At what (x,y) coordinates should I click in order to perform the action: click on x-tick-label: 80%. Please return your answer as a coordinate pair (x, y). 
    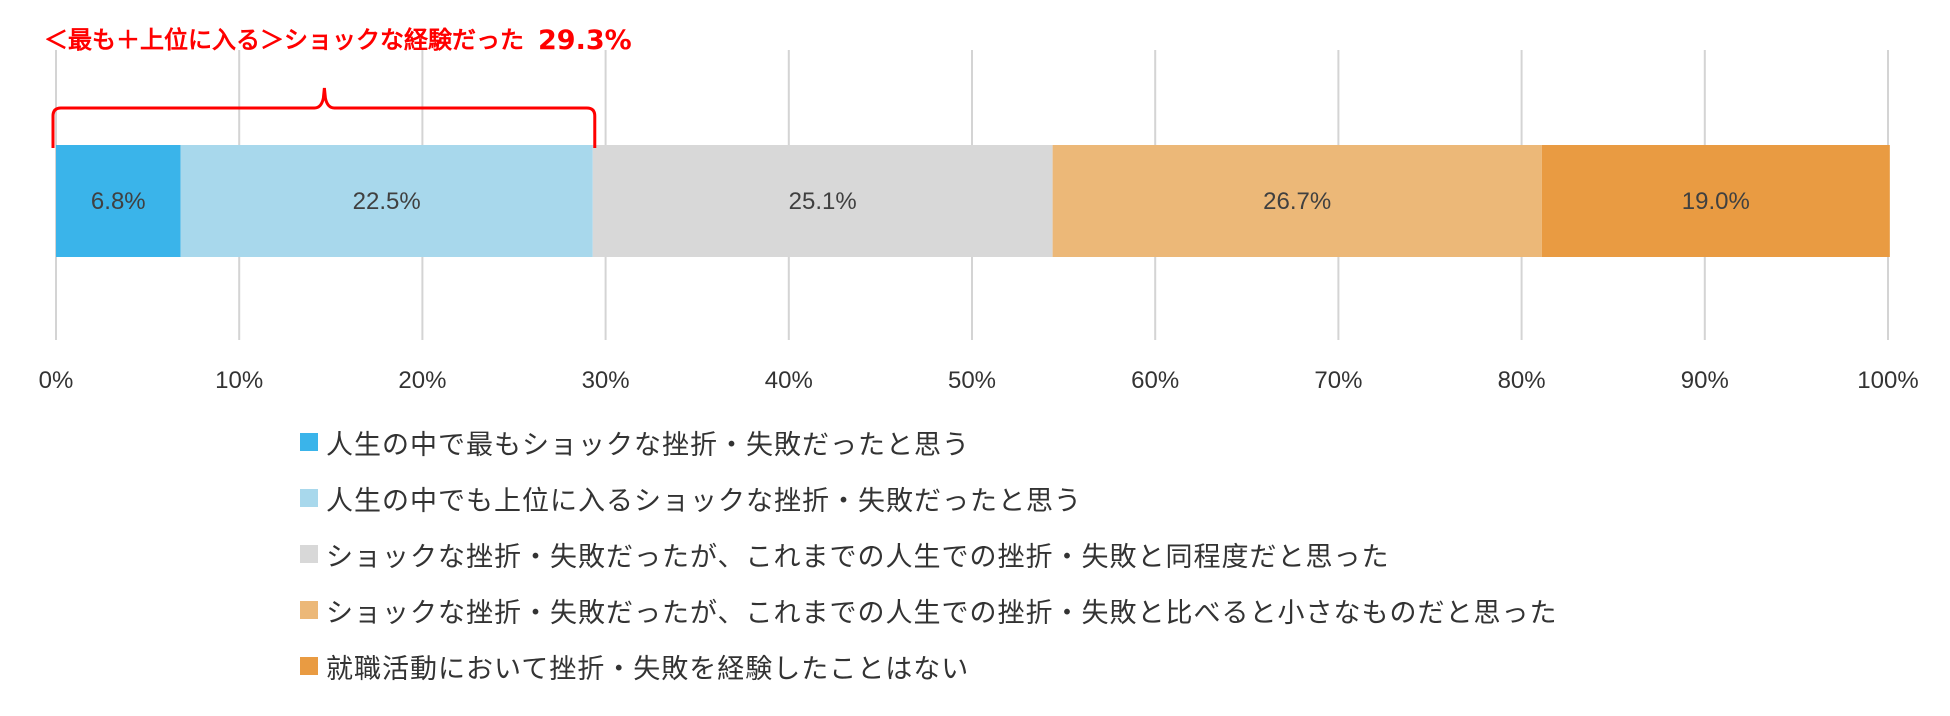
    Looking at the image, I should click on (1522, 380).